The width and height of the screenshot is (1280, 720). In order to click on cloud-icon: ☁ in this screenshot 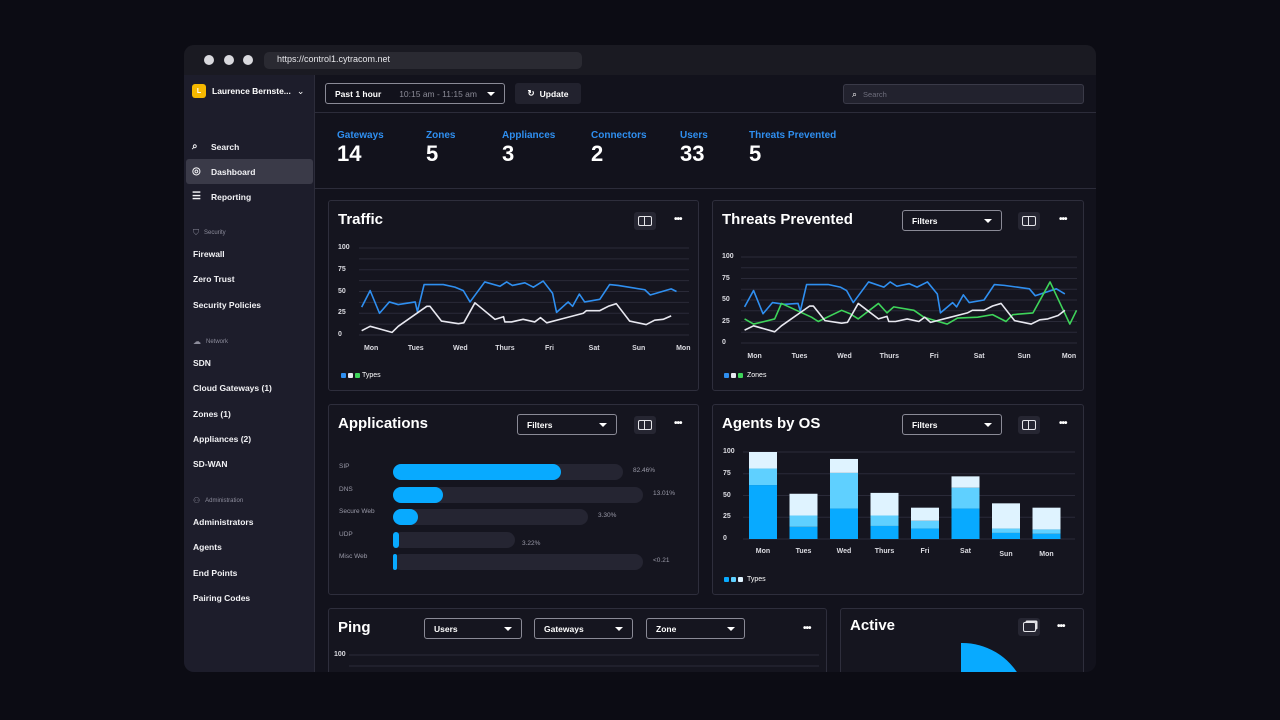, I will do `click(197, 341)`.